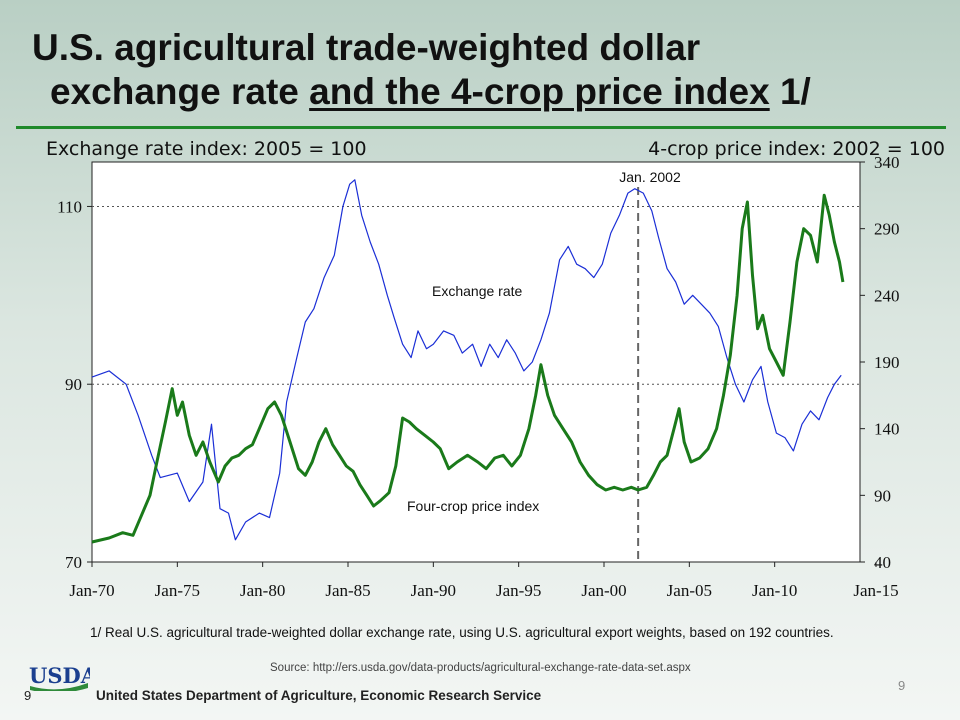  Describe the element at coordinates (73, 384) in the screenshot. I see `left-tick-label: 90` at that location.